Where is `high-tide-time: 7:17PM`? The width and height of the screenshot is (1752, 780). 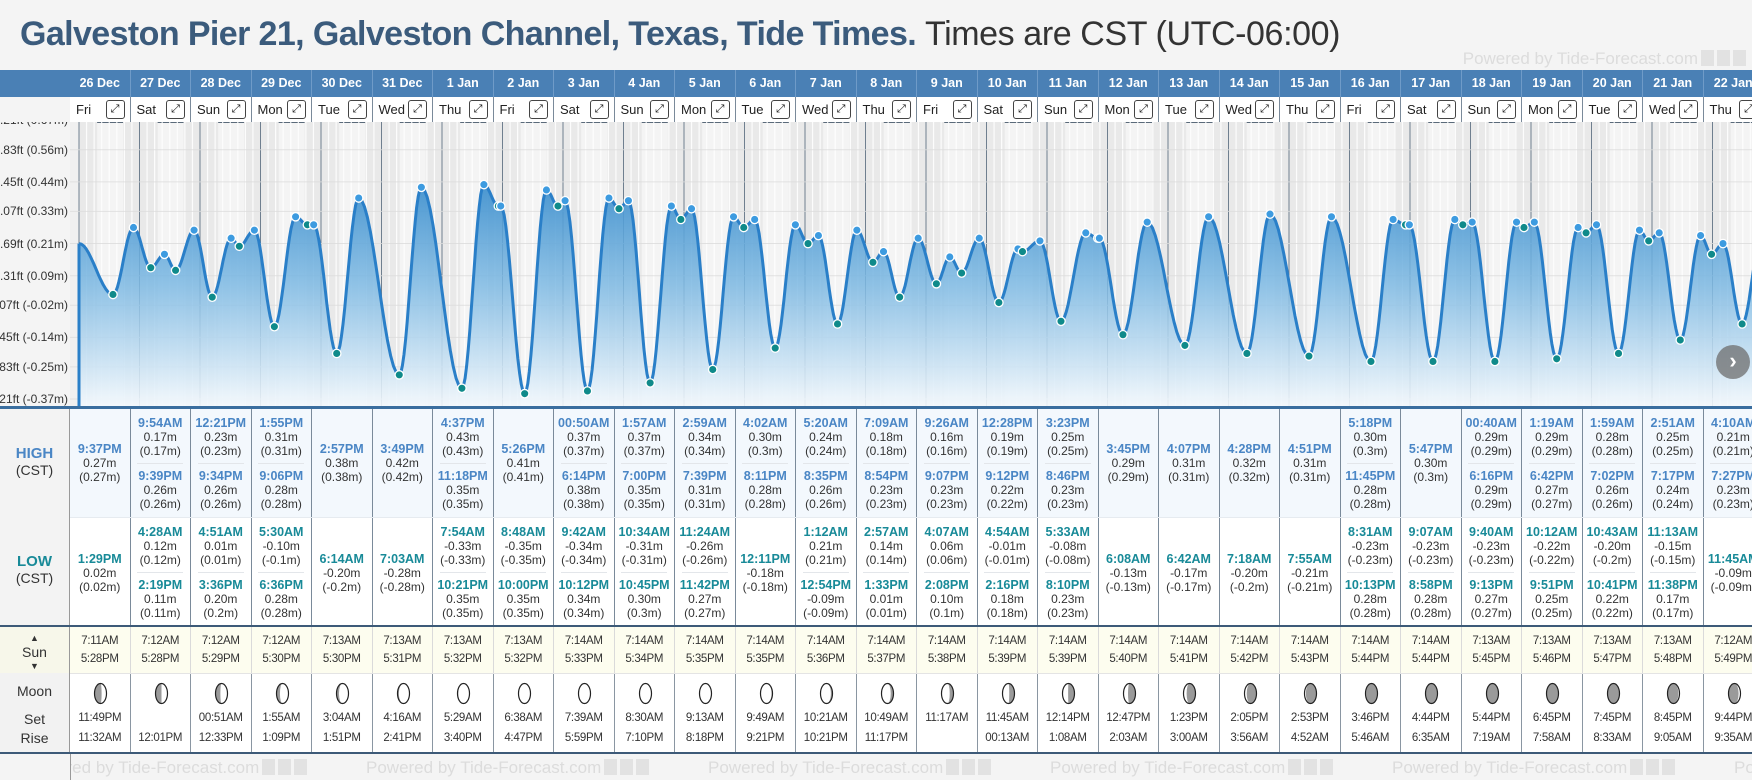
high-tide-time: 7:17PM is located at coordinates (1672, 475).